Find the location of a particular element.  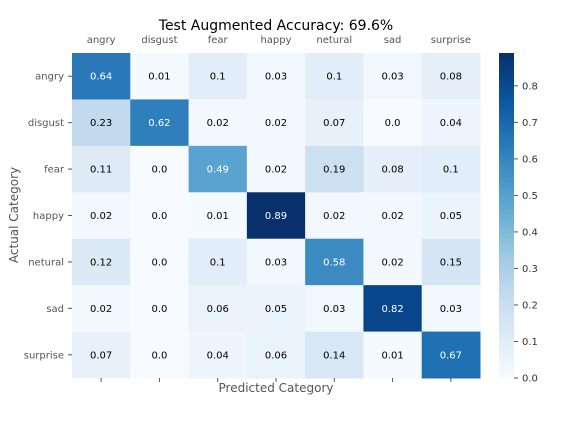

cell-value-label: 0.14 is located at coordinates (334, 355).